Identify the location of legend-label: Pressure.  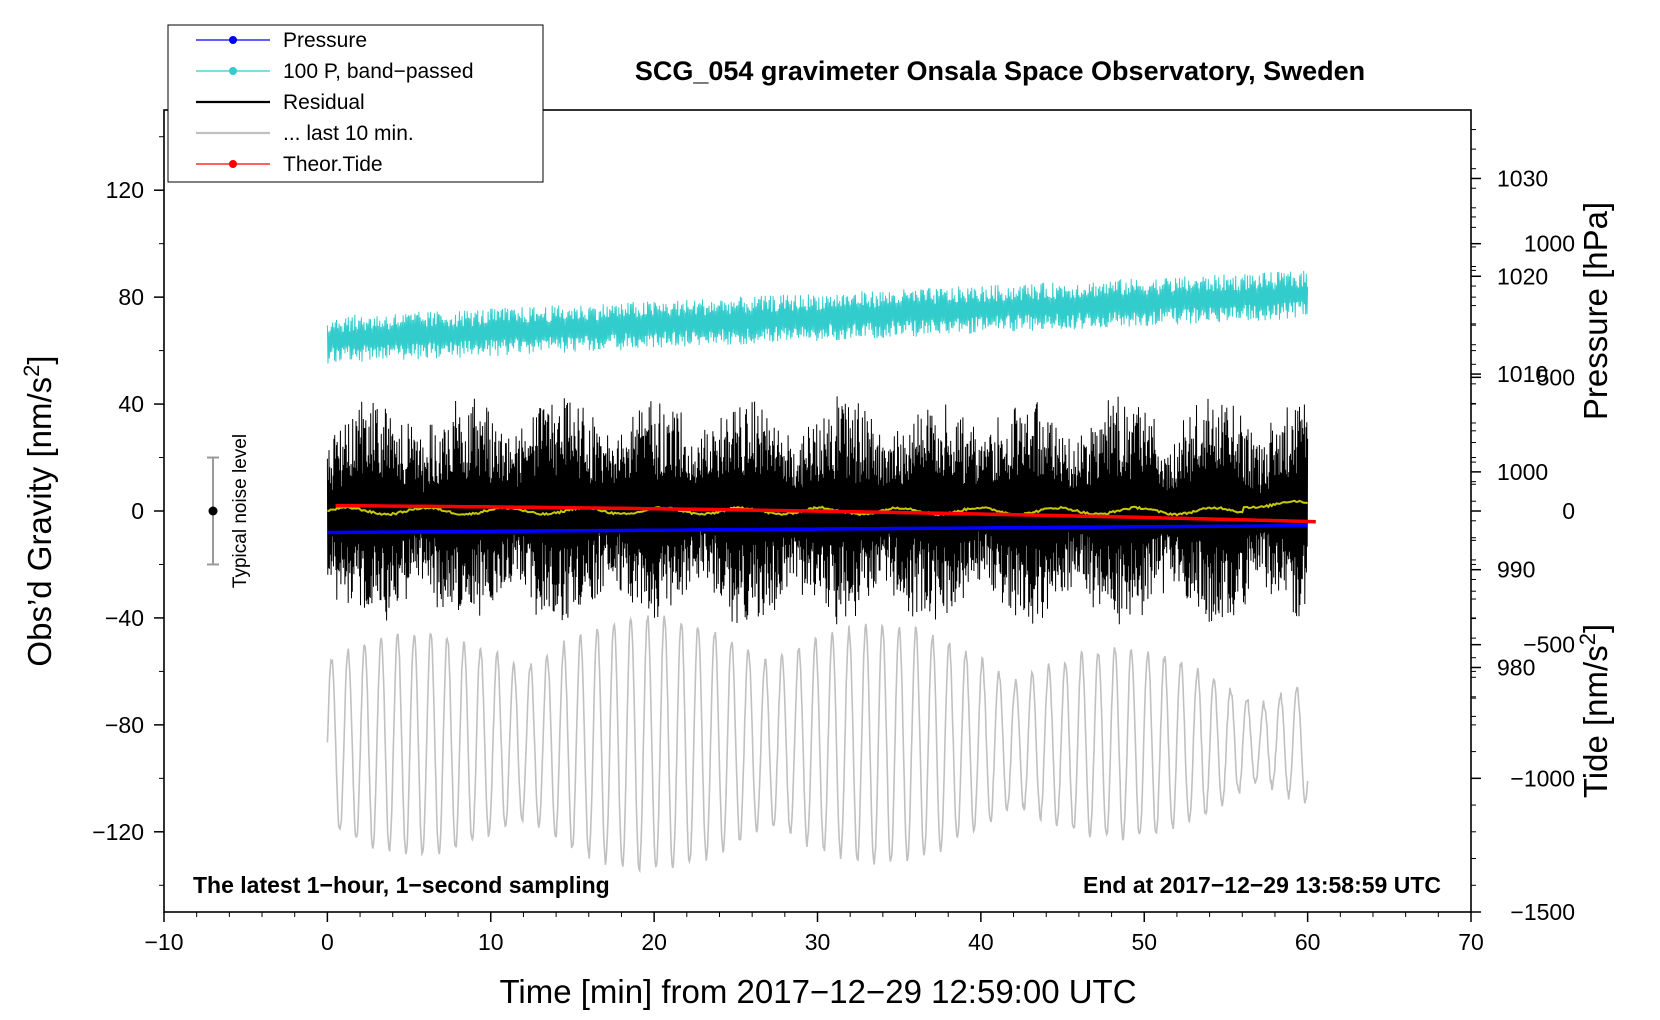
(325, 40).